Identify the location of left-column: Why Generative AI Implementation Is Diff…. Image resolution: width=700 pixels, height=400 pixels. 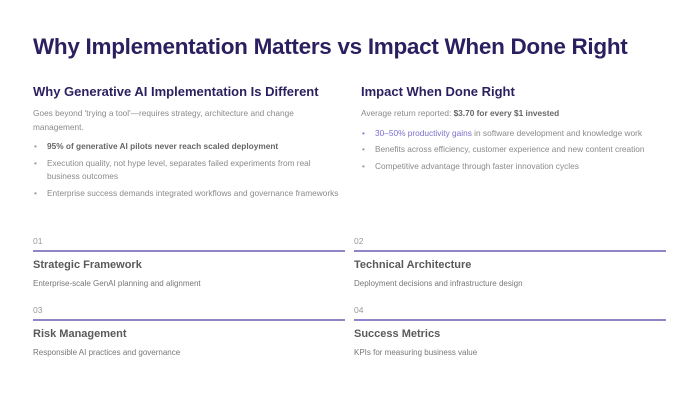
(188, 143).